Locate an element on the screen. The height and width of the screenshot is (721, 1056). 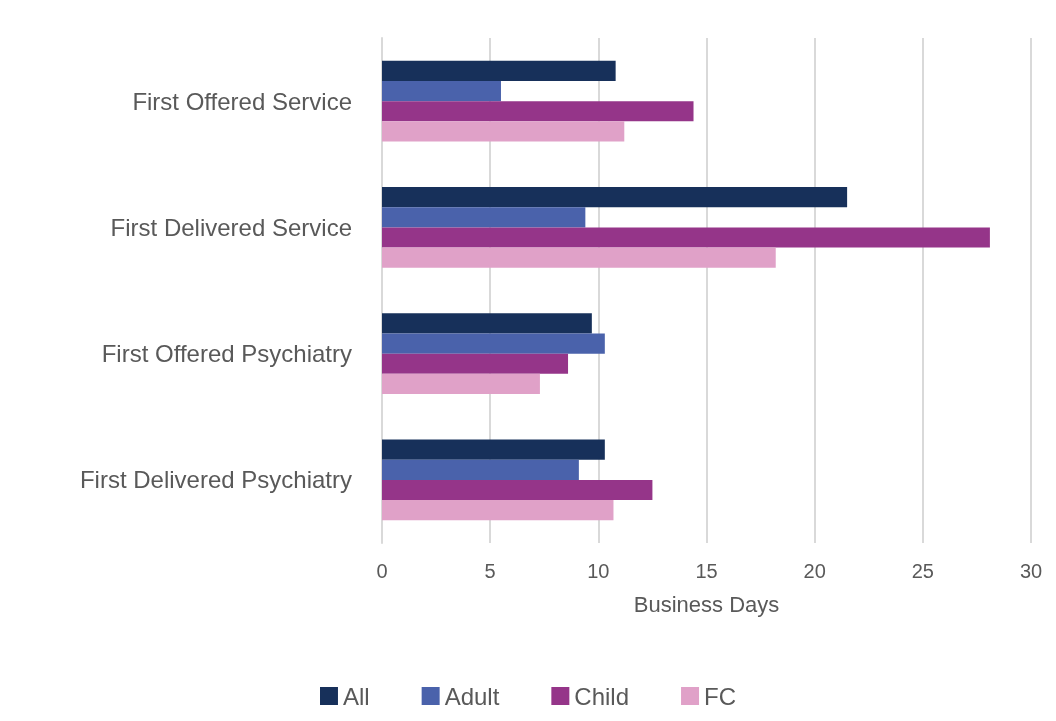
y-tick-label: First Delivered Service is located at coordinates (231, 227).